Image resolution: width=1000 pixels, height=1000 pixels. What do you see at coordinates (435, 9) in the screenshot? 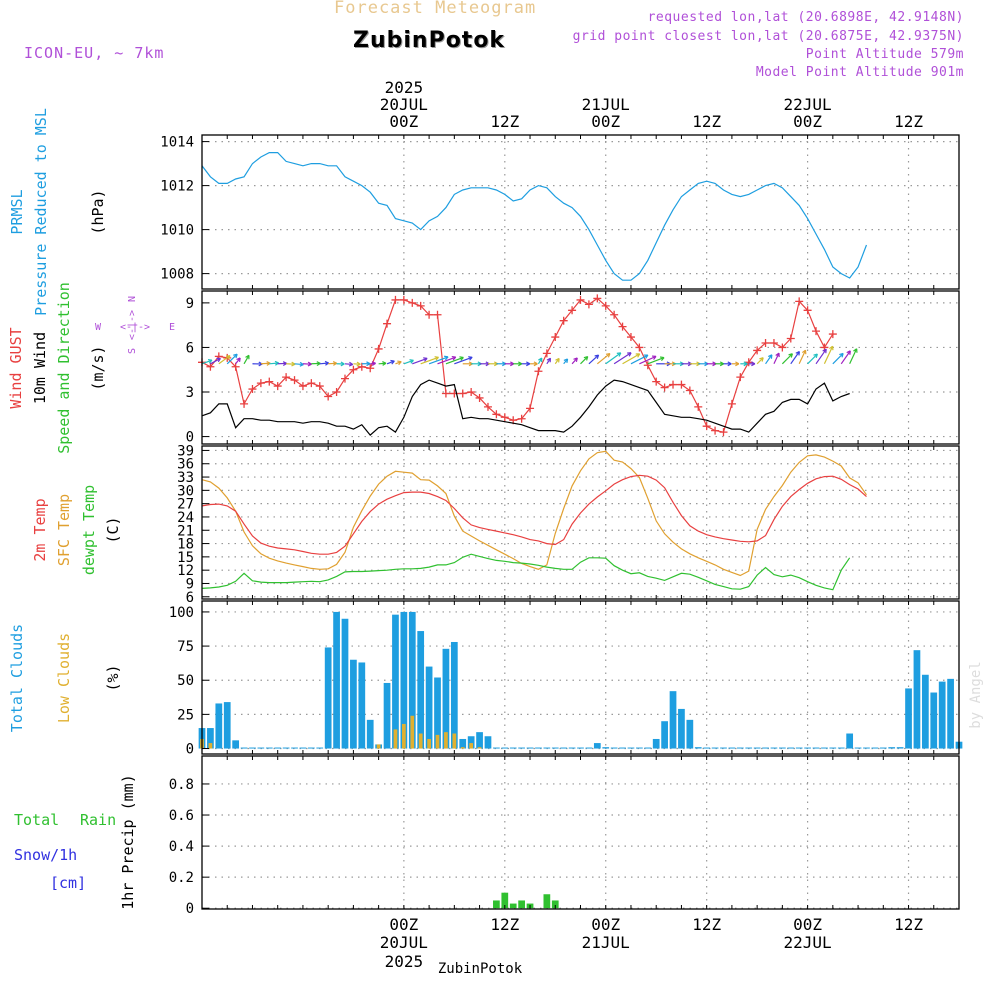
I see `meteogram-title: Forecast Meteogram` at bounding box center [435, 9].